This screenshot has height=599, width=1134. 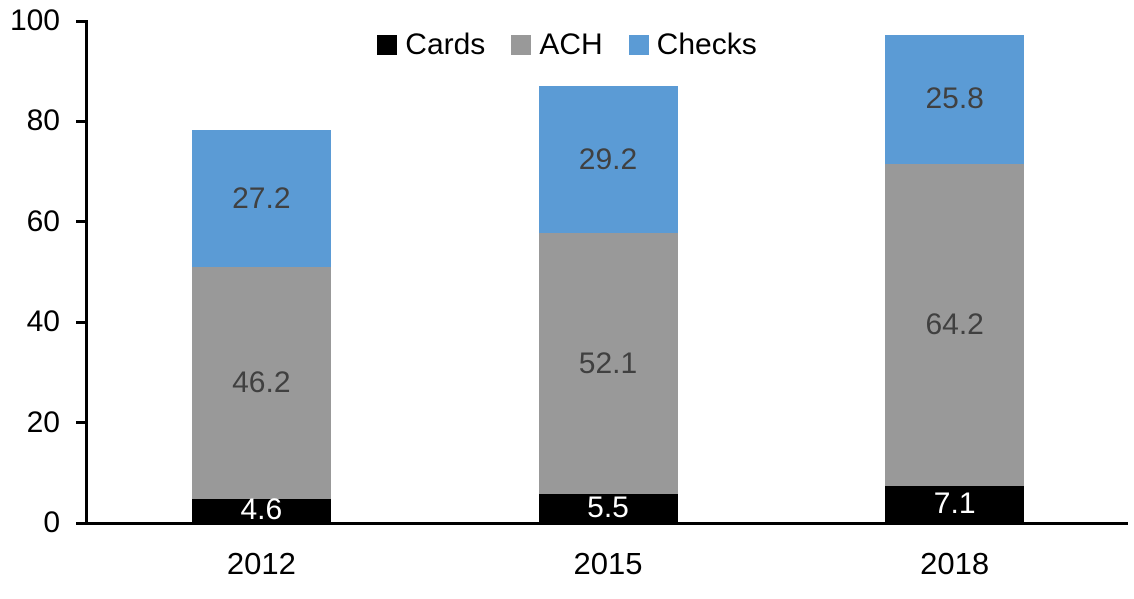 I want to click on bar-value-label: 27.2, so click(x=261, y=198).